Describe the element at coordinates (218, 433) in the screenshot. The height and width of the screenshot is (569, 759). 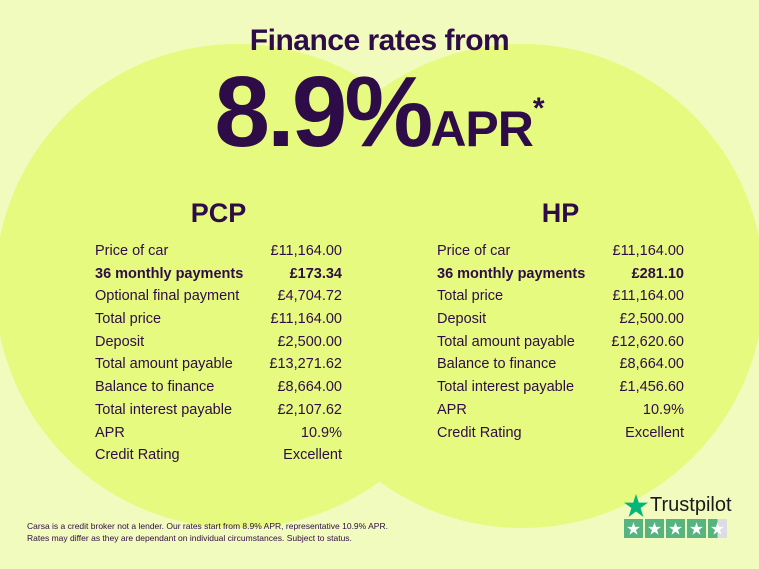
I see `pcp-row: APR 10.9%` at that location.